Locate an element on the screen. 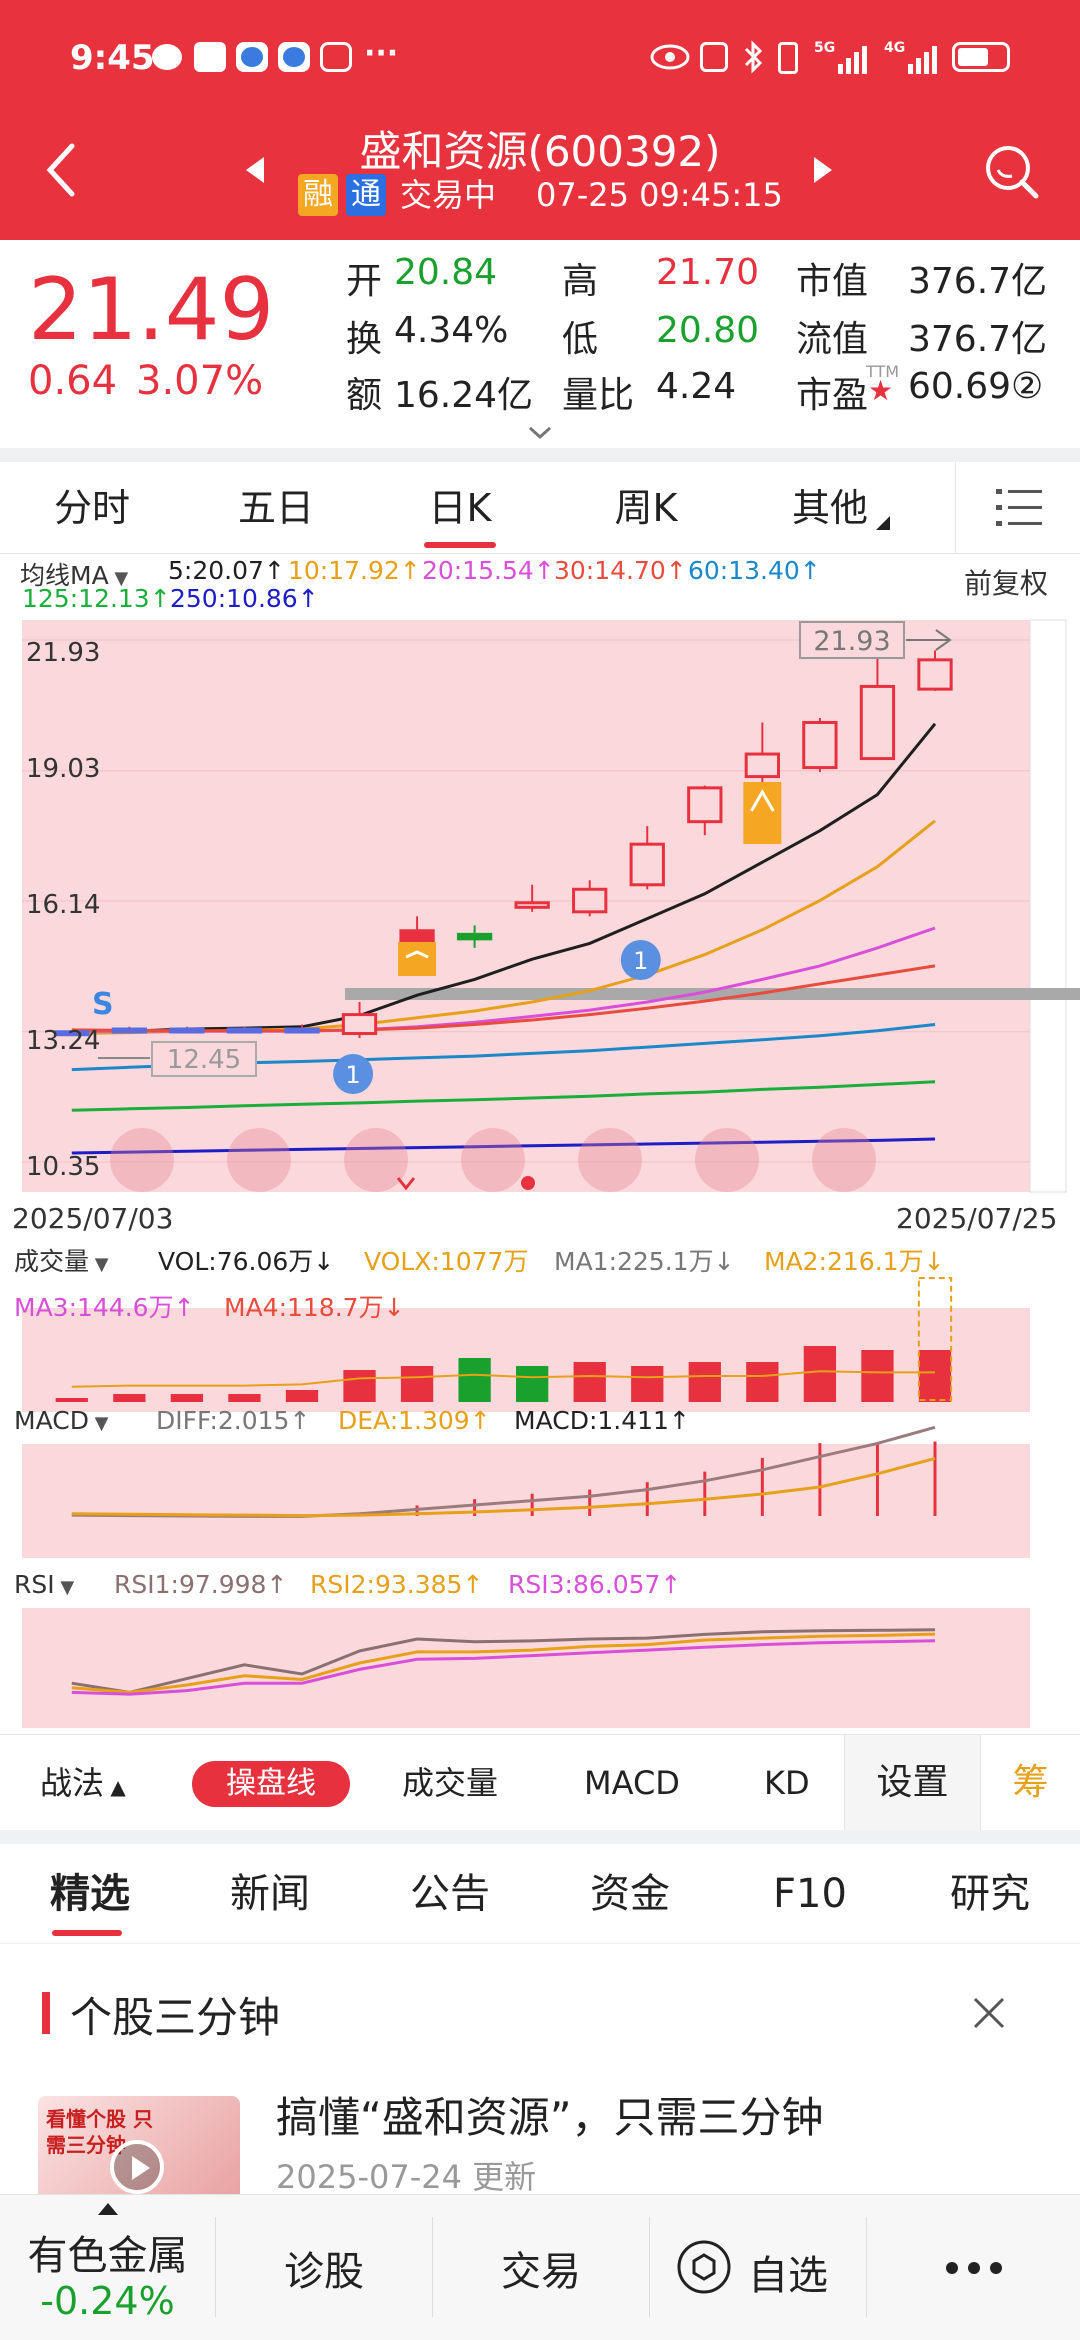 The width and height of the screenshot is (1080, 2340). volume-selector: 成交量 ▼ is located at coordinates (61, 1260).